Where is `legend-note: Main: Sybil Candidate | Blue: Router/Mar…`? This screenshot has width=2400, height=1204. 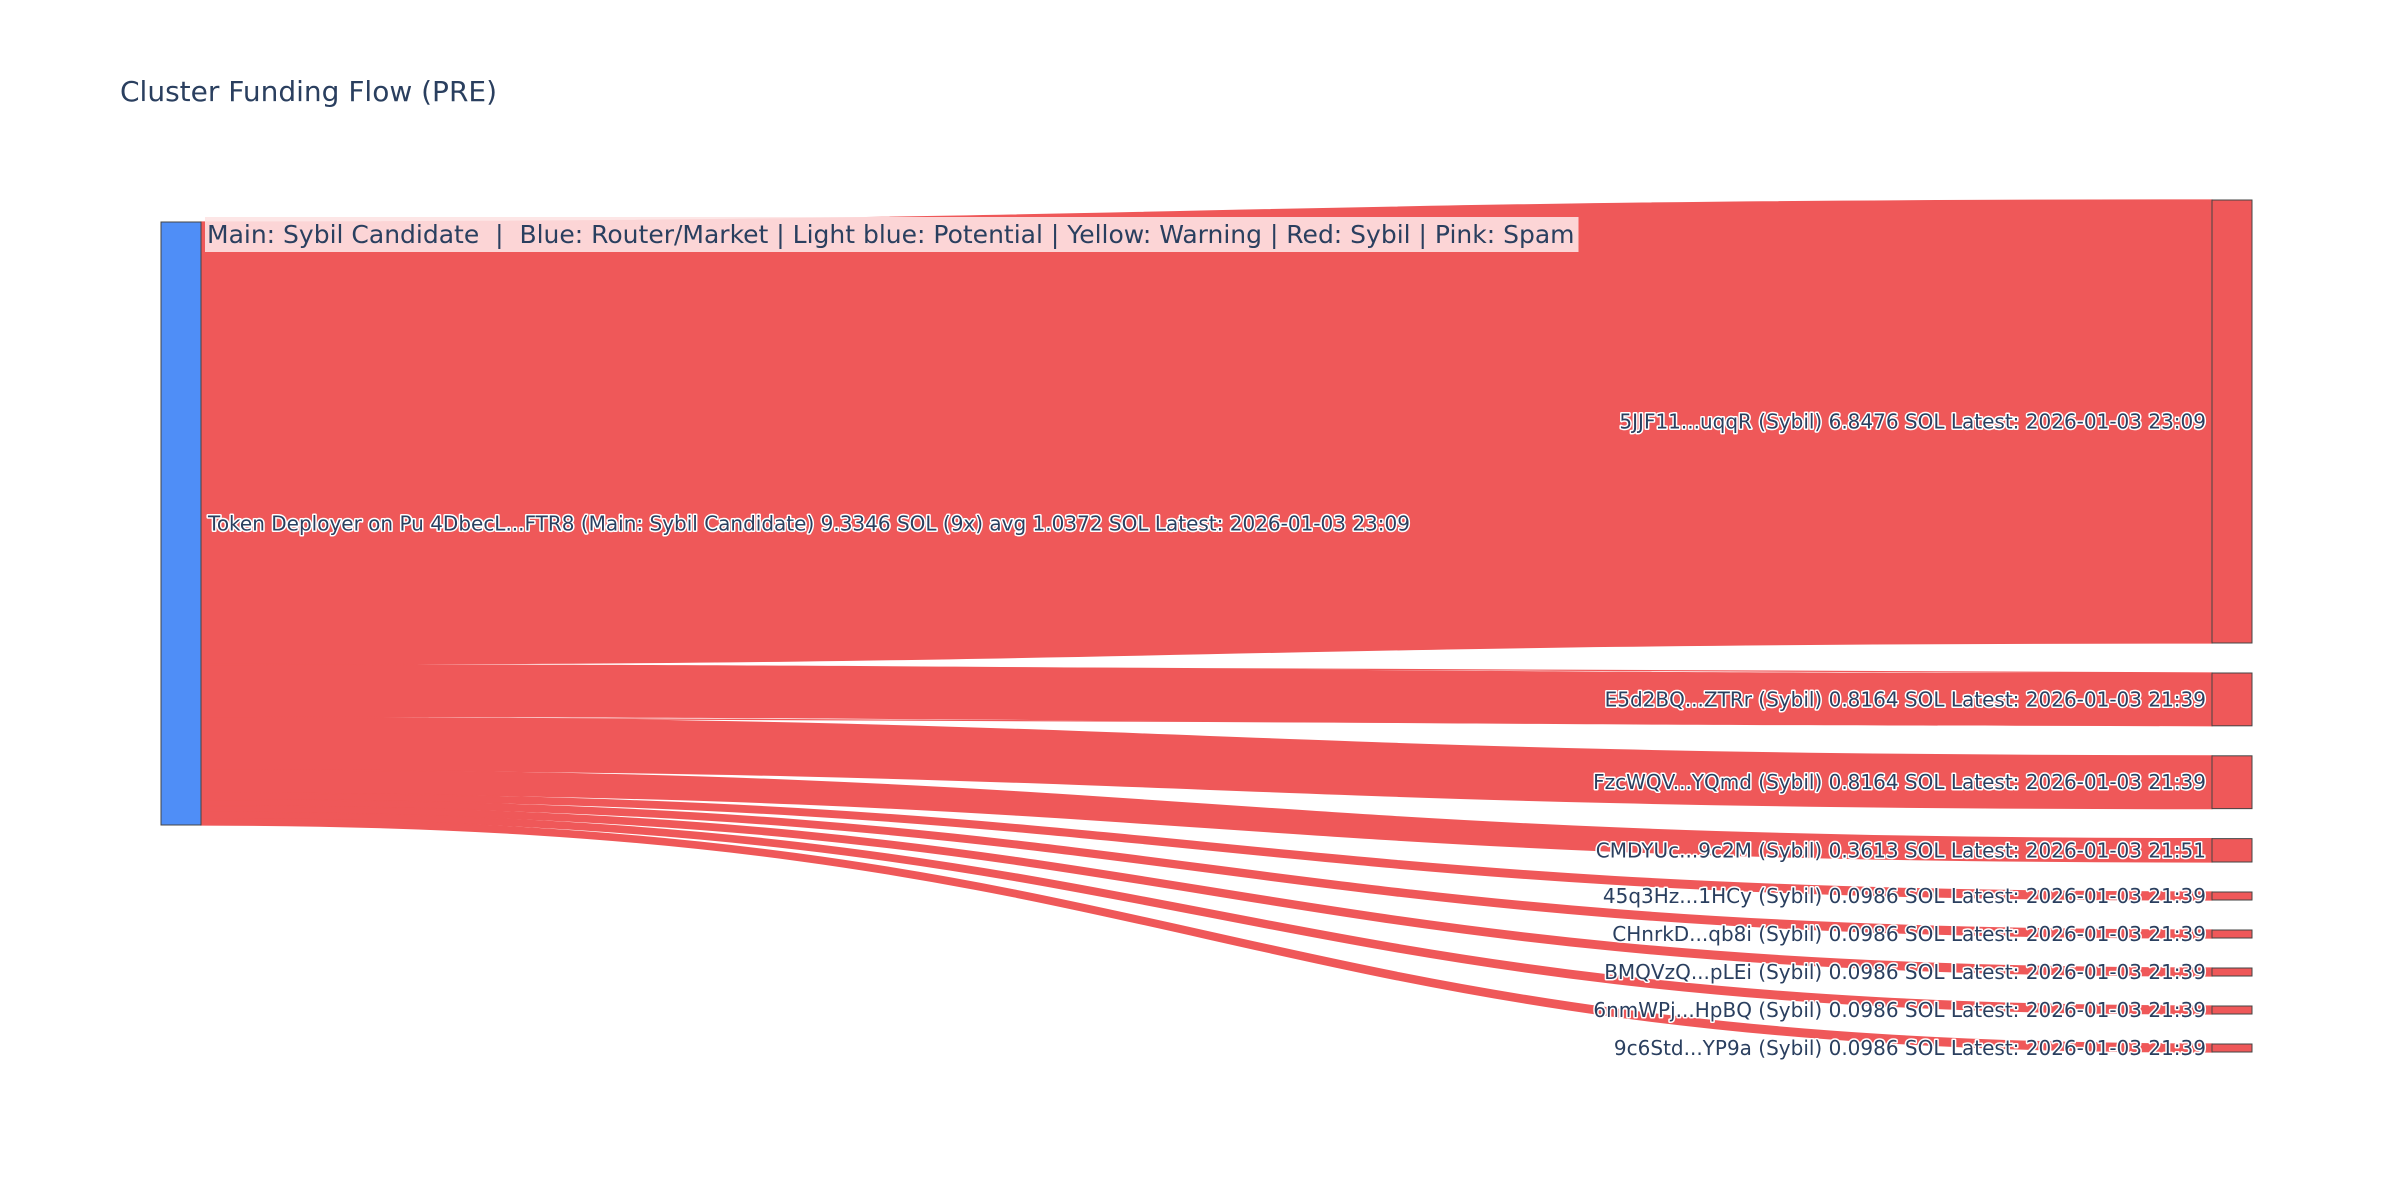 legend-note: Main: Sybil Candidate | Blue: Router/Mar… is located at coordinates (891, 234).